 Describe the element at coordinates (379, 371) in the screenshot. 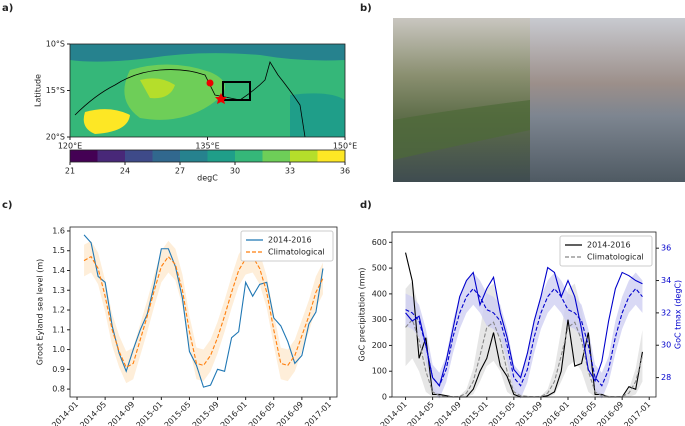

I see `y-tick-label: 100` at that location.